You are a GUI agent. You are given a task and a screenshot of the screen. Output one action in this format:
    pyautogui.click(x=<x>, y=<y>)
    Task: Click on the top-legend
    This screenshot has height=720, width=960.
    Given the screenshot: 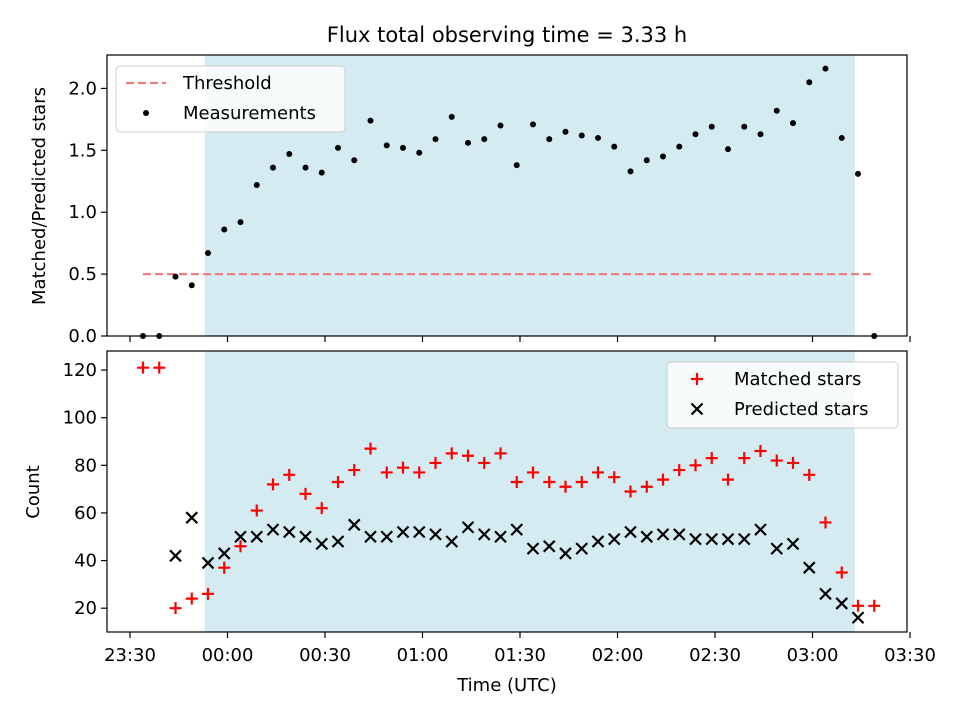 What is the action you would take?
    pyautogui.click(x=230, y=99)
    